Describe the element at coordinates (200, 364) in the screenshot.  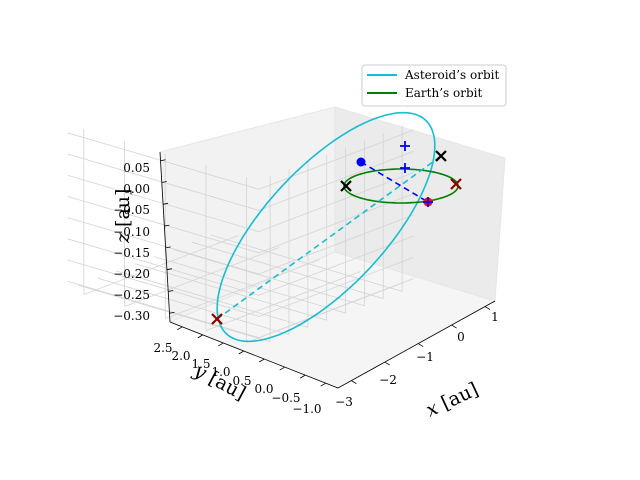
I see `y-tick-label: 1.5` at that location.